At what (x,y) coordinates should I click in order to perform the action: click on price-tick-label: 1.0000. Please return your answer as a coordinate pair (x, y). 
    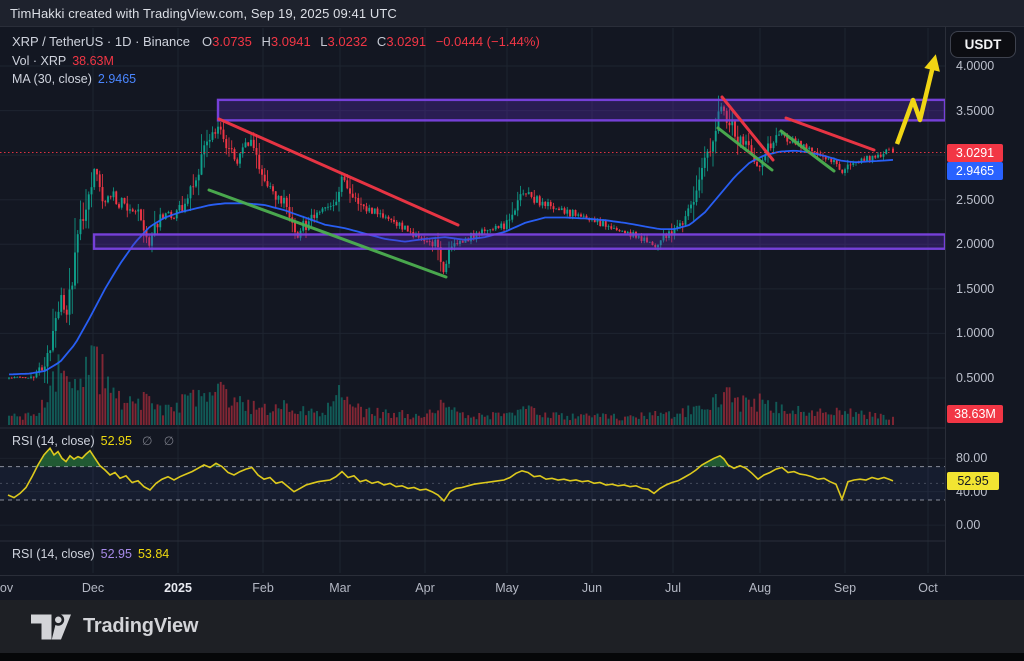
    Looking at the image, I should click on (975, 333).